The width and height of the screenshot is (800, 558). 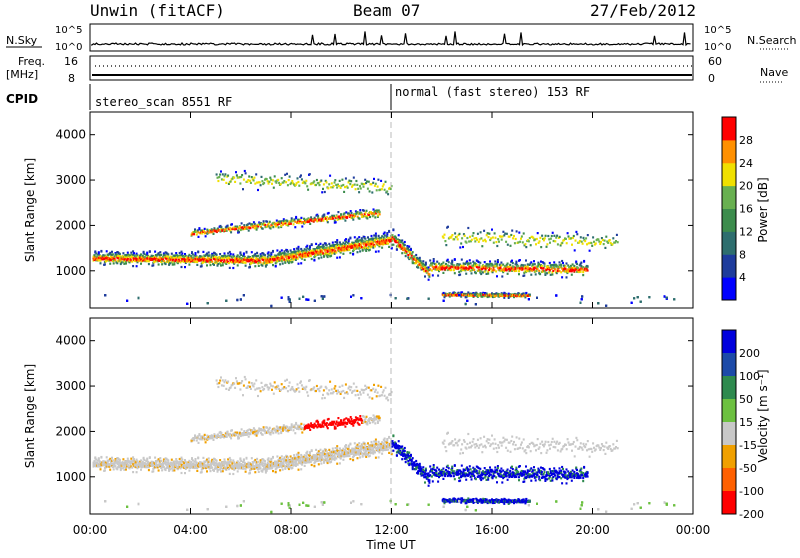 What do you see at coordinates (391, 37) in the screenshot?
I see `noise-frame` at bounding box center [391, 37].